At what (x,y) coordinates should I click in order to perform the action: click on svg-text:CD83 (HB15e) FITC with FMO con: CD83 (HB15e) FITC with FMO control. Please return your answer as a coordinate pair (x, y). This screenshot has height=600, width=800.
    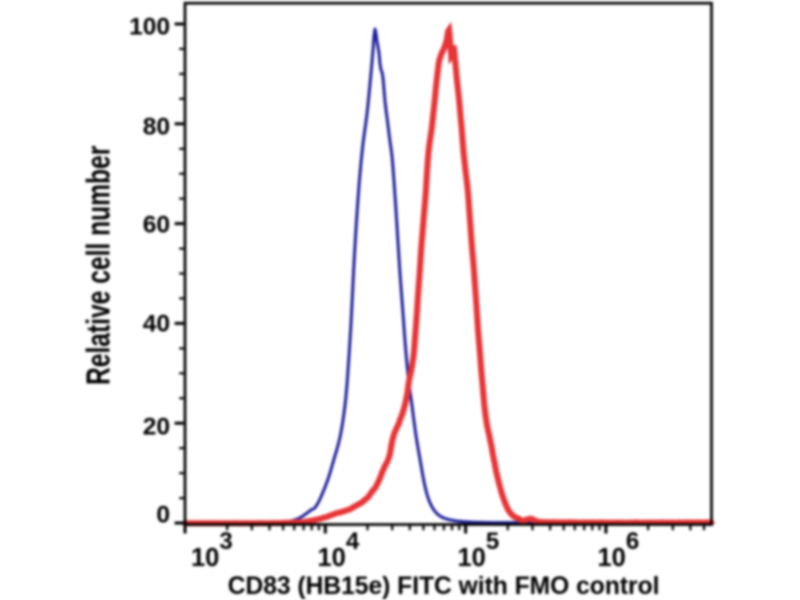
    Looking at the image, I should click on (444, 586).